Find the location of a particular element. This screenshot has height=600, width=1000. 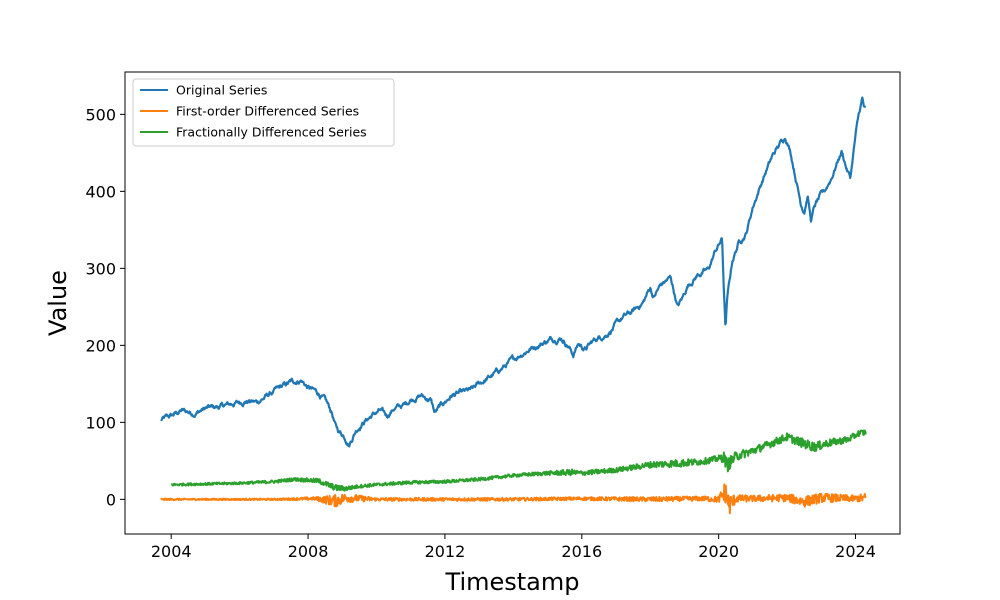

x-axis-title: Timestamp is located at coordinates (512, 582).